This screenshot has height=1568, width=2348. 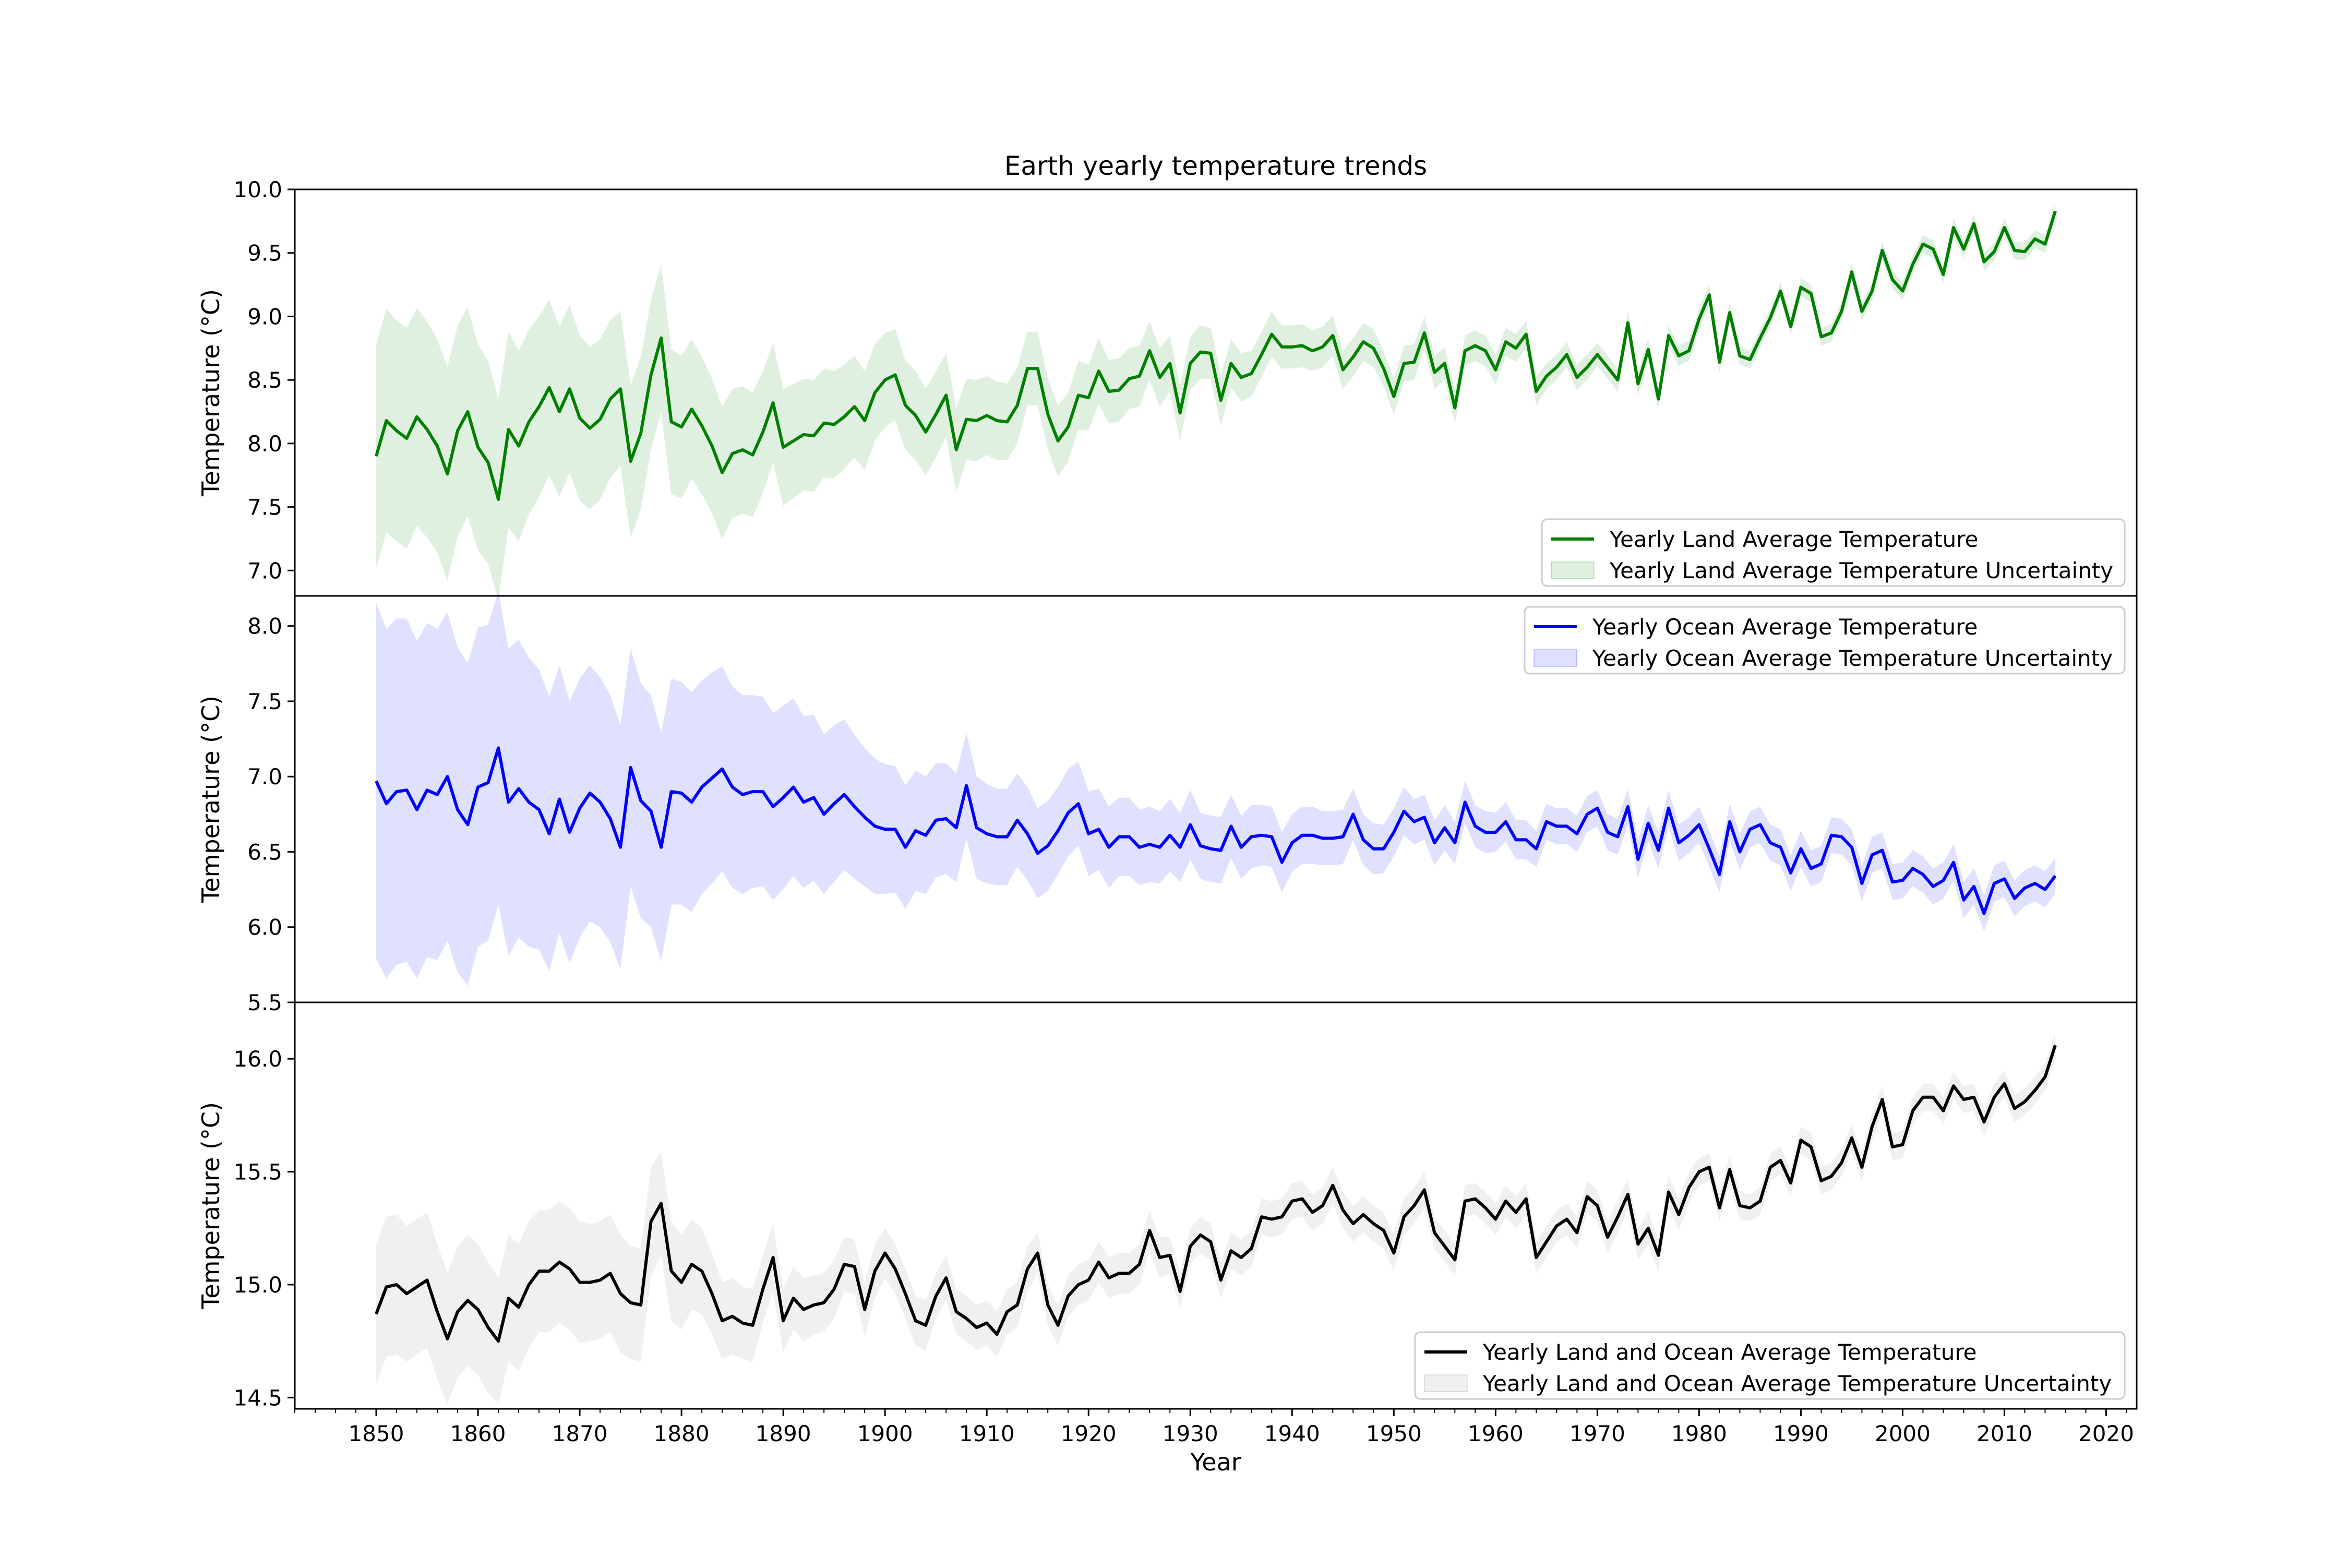 I want to click on x-tick-label: 1990, so click(x=1801, y=1434).